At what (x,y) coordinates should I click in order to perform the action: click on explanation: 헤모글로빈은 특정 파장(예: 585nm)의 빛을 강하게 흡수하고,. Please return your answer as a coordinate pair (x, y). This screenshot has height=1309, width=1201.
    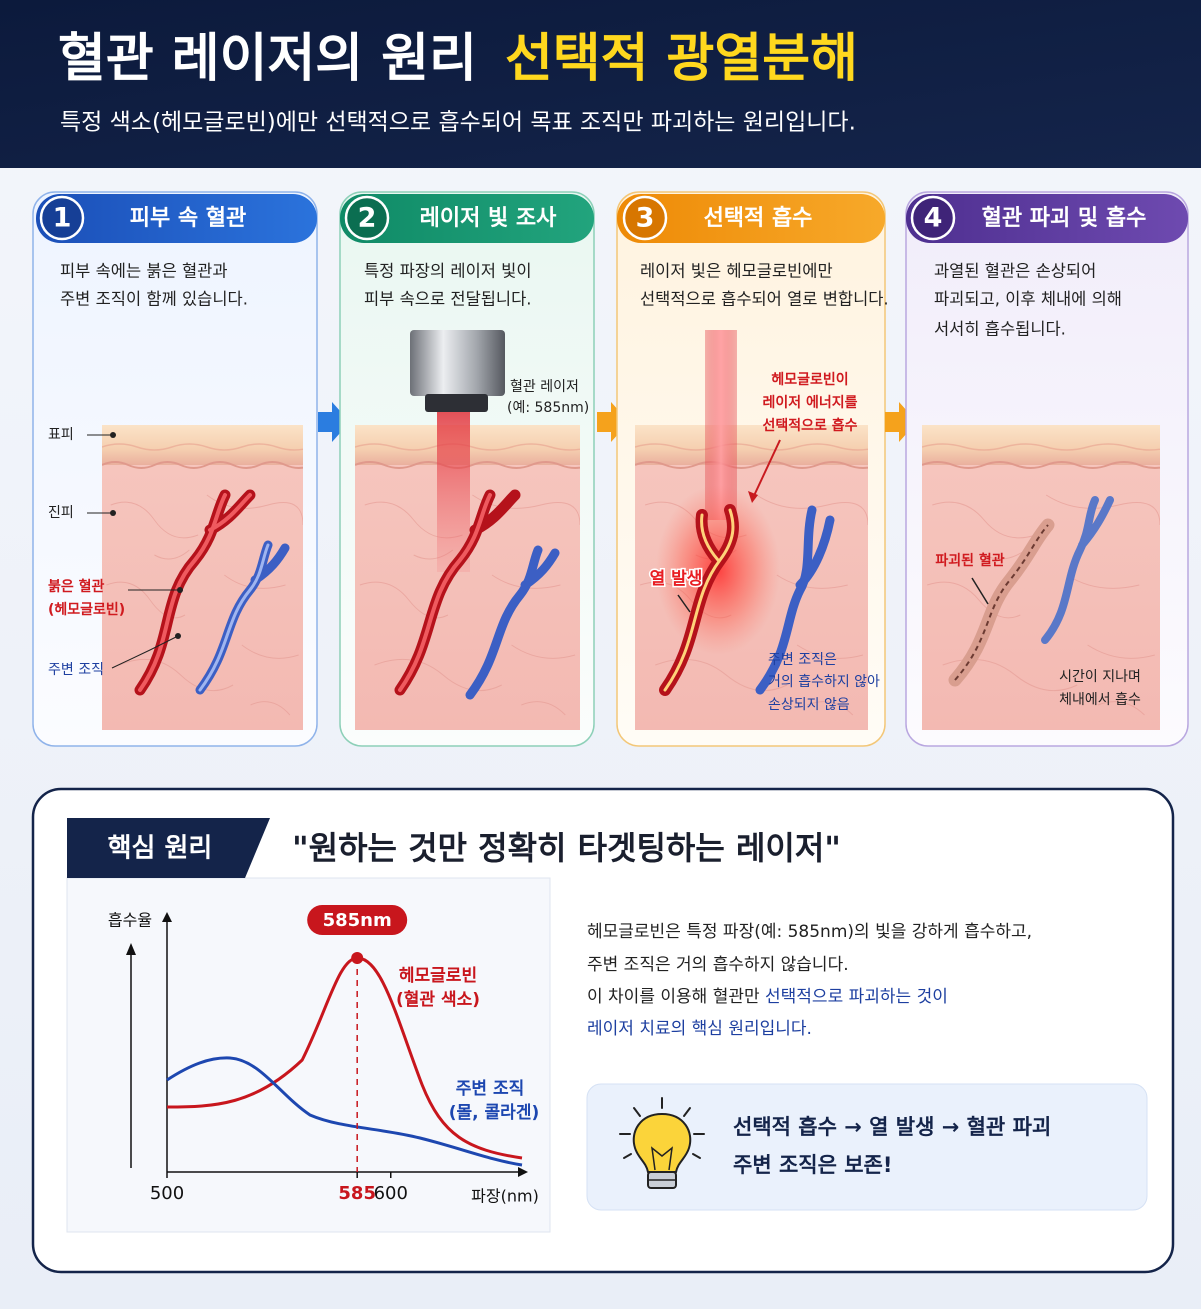
    Looking at the image, I should click on (809, 932).